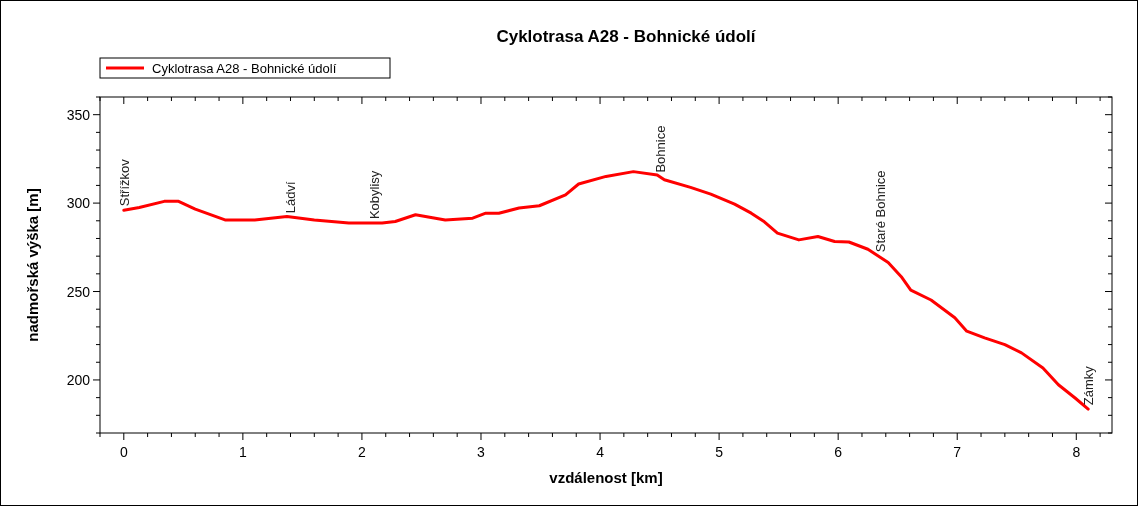 This screenshot has width=1138, height=506. Describe the element at coordinates (1089, 385) in the screenshot. I see `annotation: Zámky` at that location.